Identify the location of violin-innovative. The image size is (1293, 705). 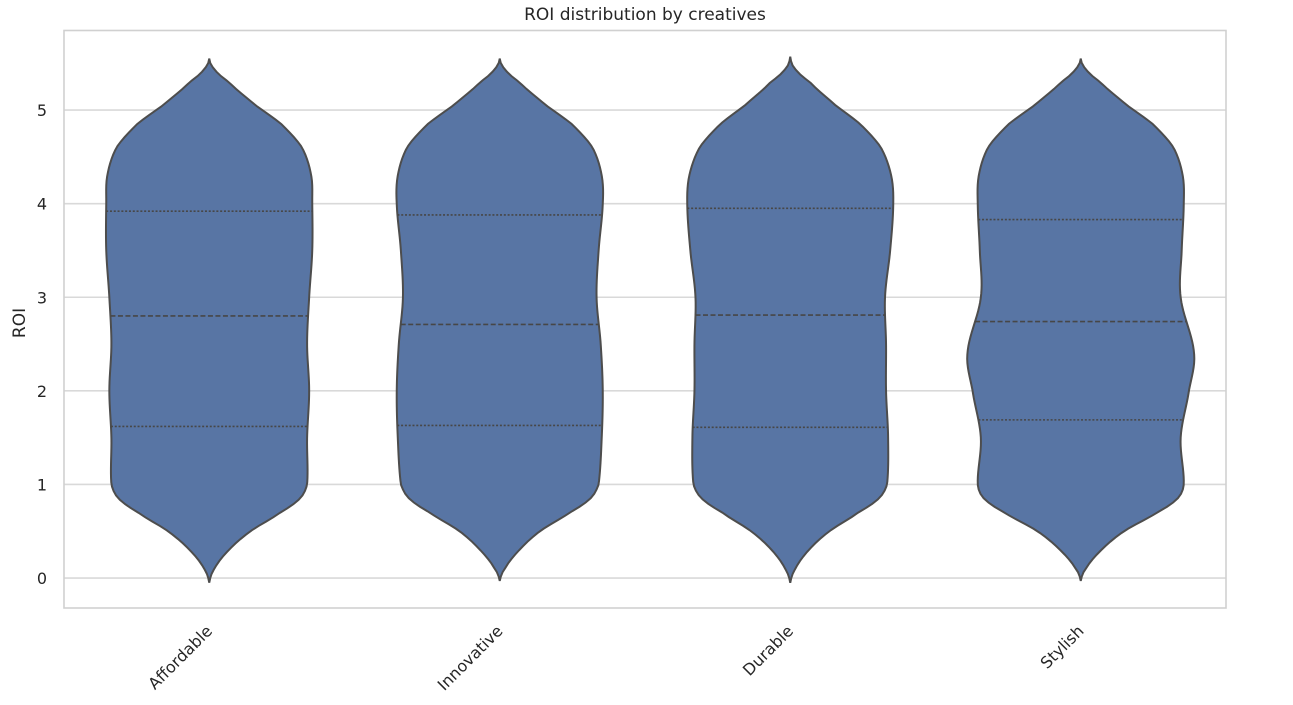
(500, 320).